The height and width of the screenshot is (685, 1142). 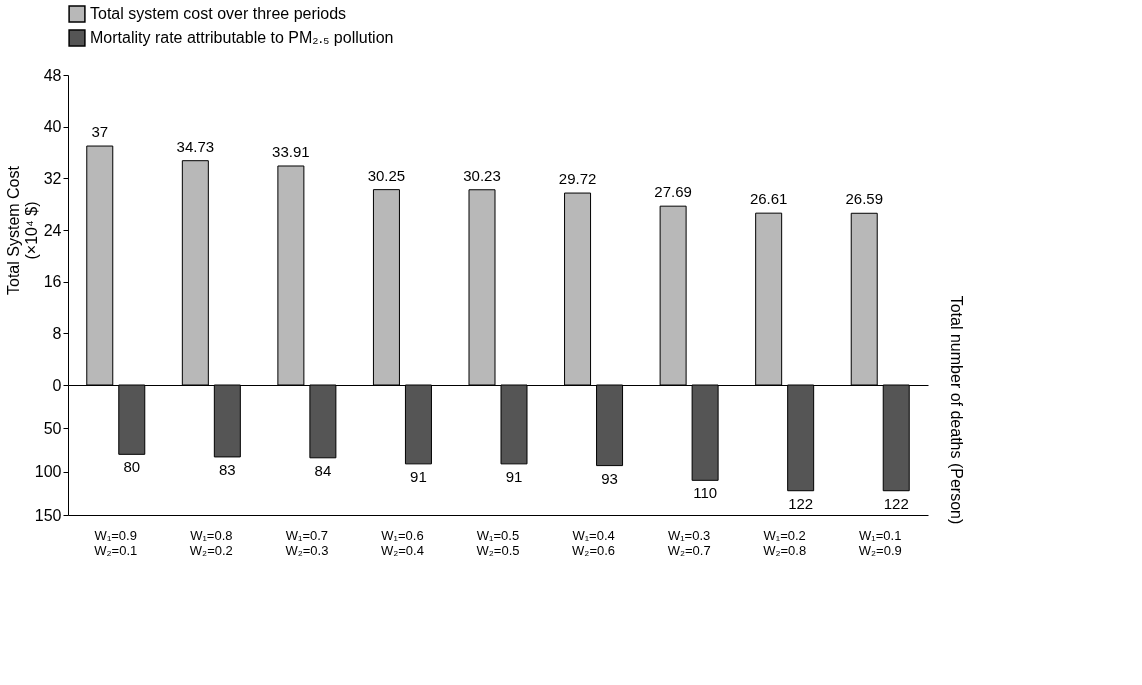 I want to click on y-tick-label: 150, so click(x=48, y=515).